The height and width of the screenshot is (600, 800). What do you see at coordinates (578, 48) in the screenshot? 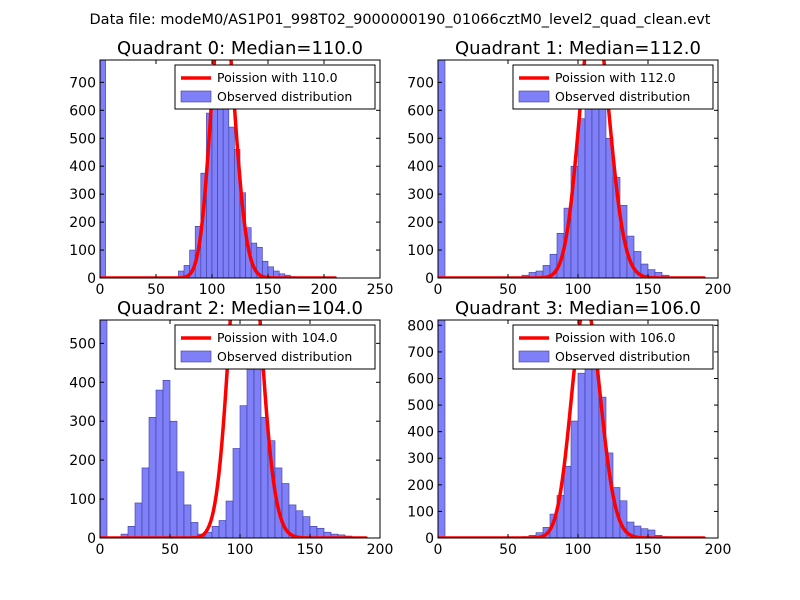
I see `quadrant-1-title: Quadrant 1: Median=112.0` at bounding box center [578, 48].